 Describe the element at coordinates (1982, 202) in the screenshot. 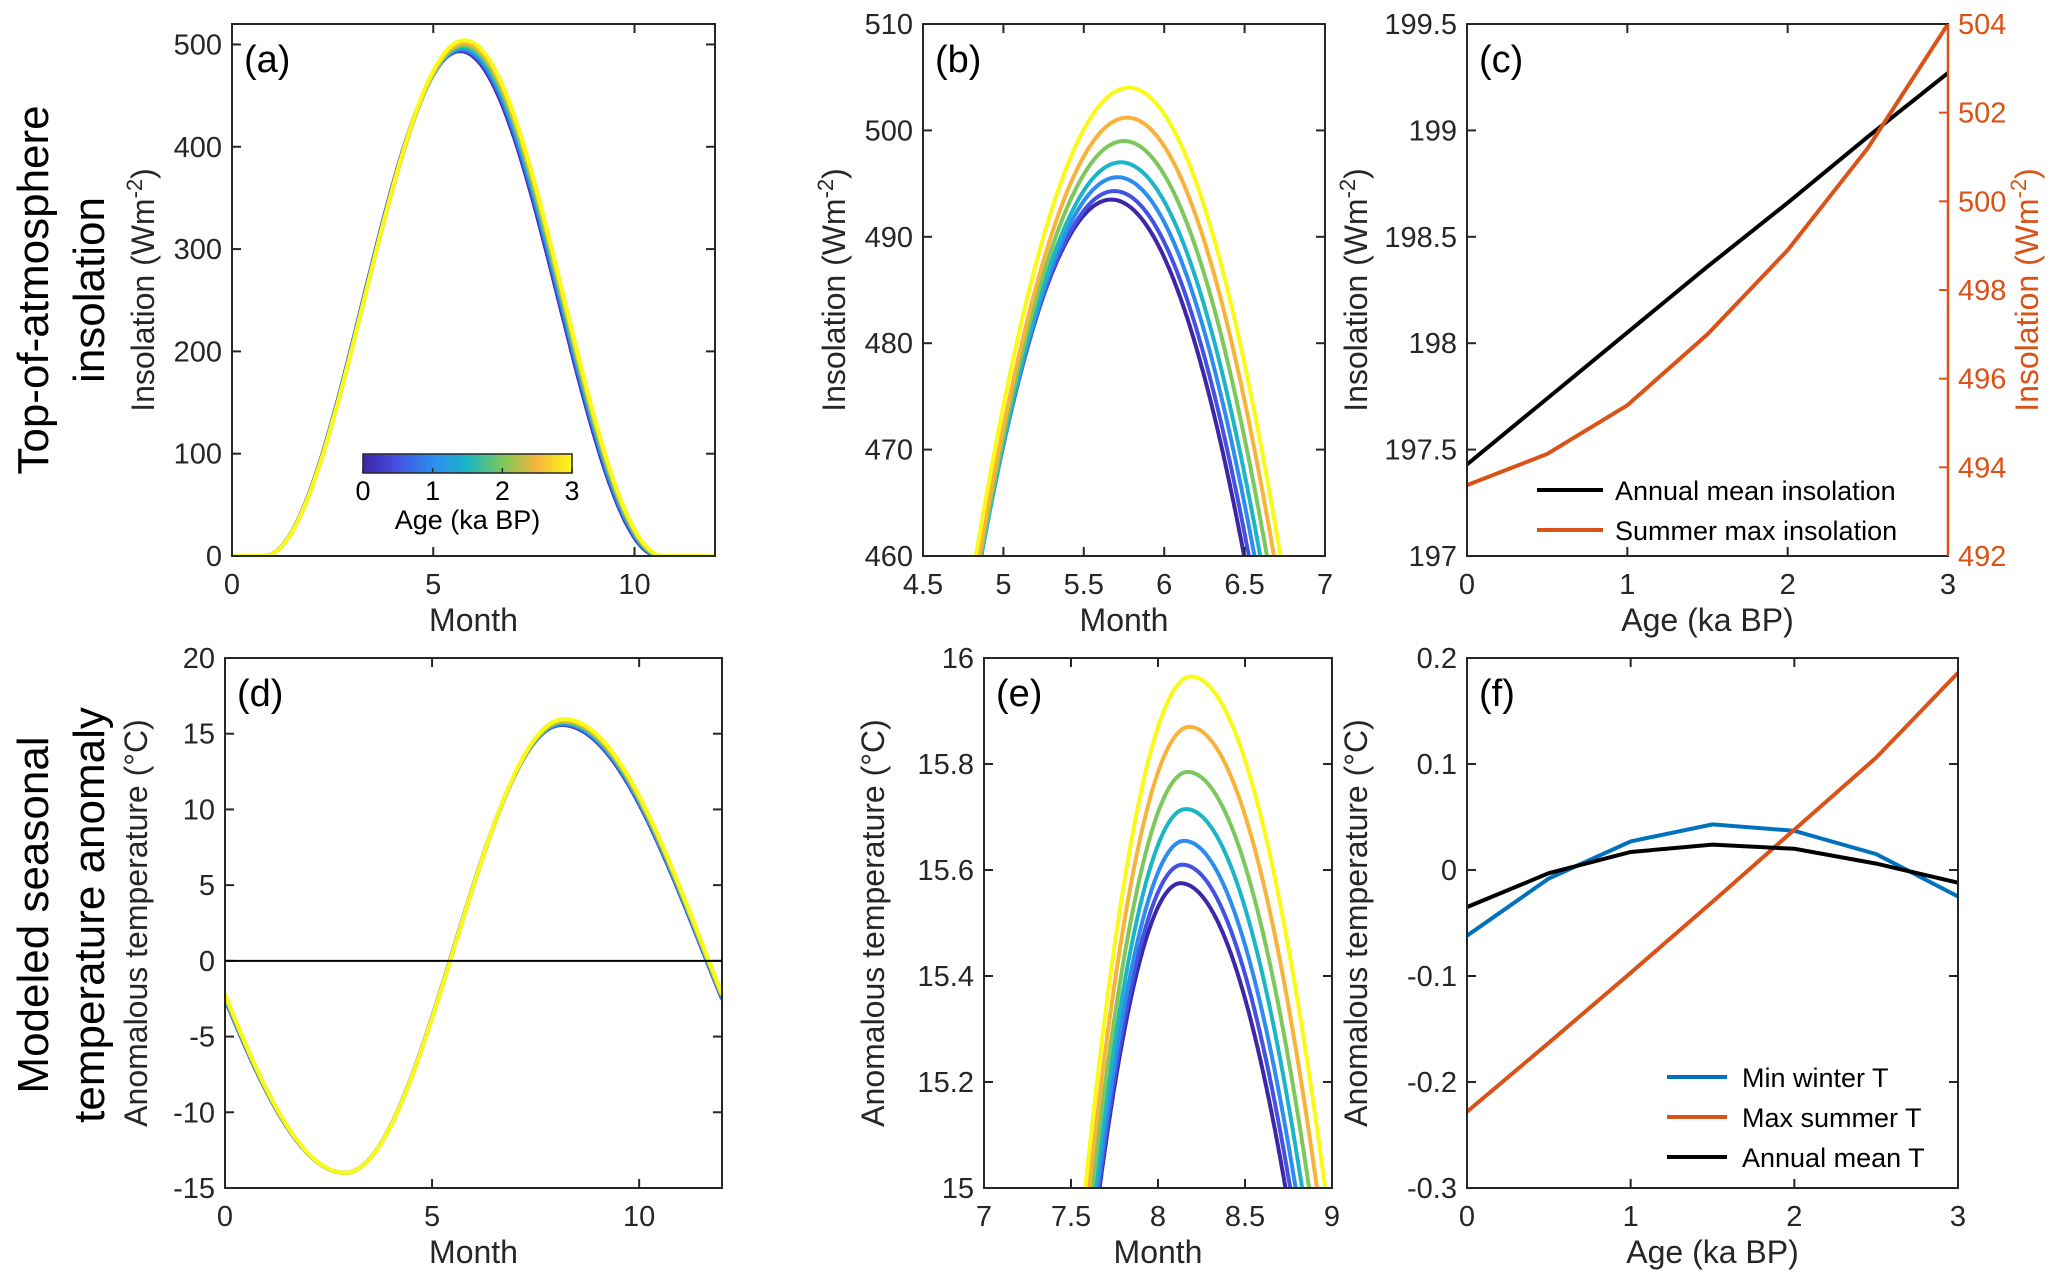

I see `y-right-tick-label: 500` at that location.